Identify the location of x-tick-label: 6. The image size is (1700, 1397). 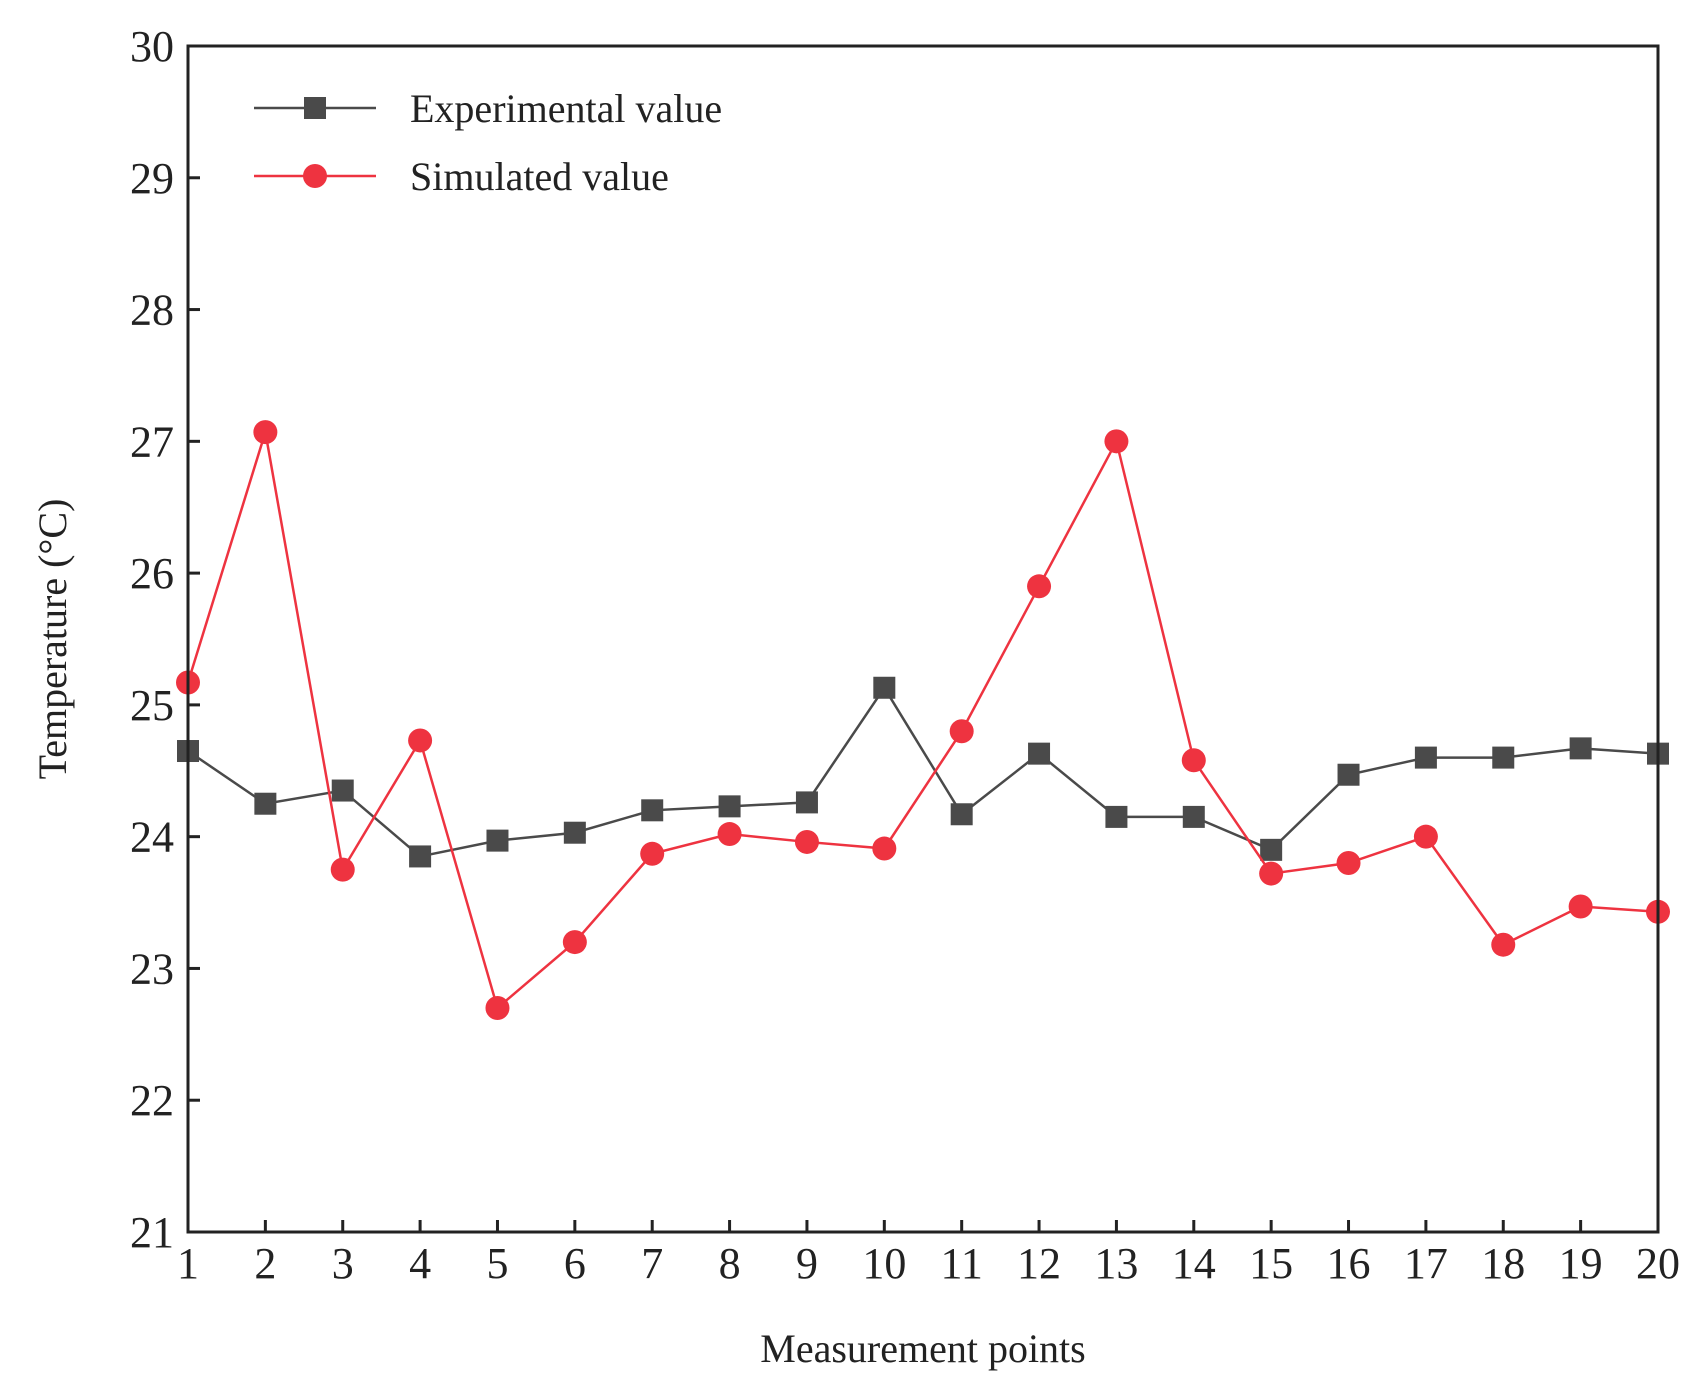
(575, 1263).